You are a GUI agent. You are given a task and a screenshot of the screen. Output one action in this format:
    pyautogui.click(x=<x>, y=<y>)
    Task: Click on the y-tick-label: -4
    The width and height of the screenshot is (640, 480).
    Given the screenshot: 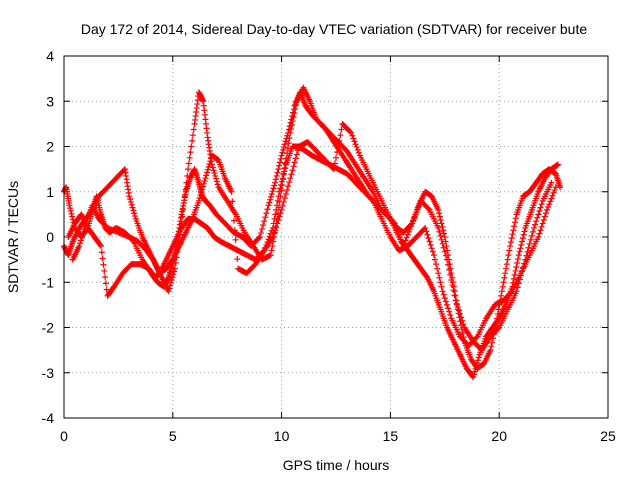 What is the action you would take?
    pyautogui.click(x=48, y=418)
    